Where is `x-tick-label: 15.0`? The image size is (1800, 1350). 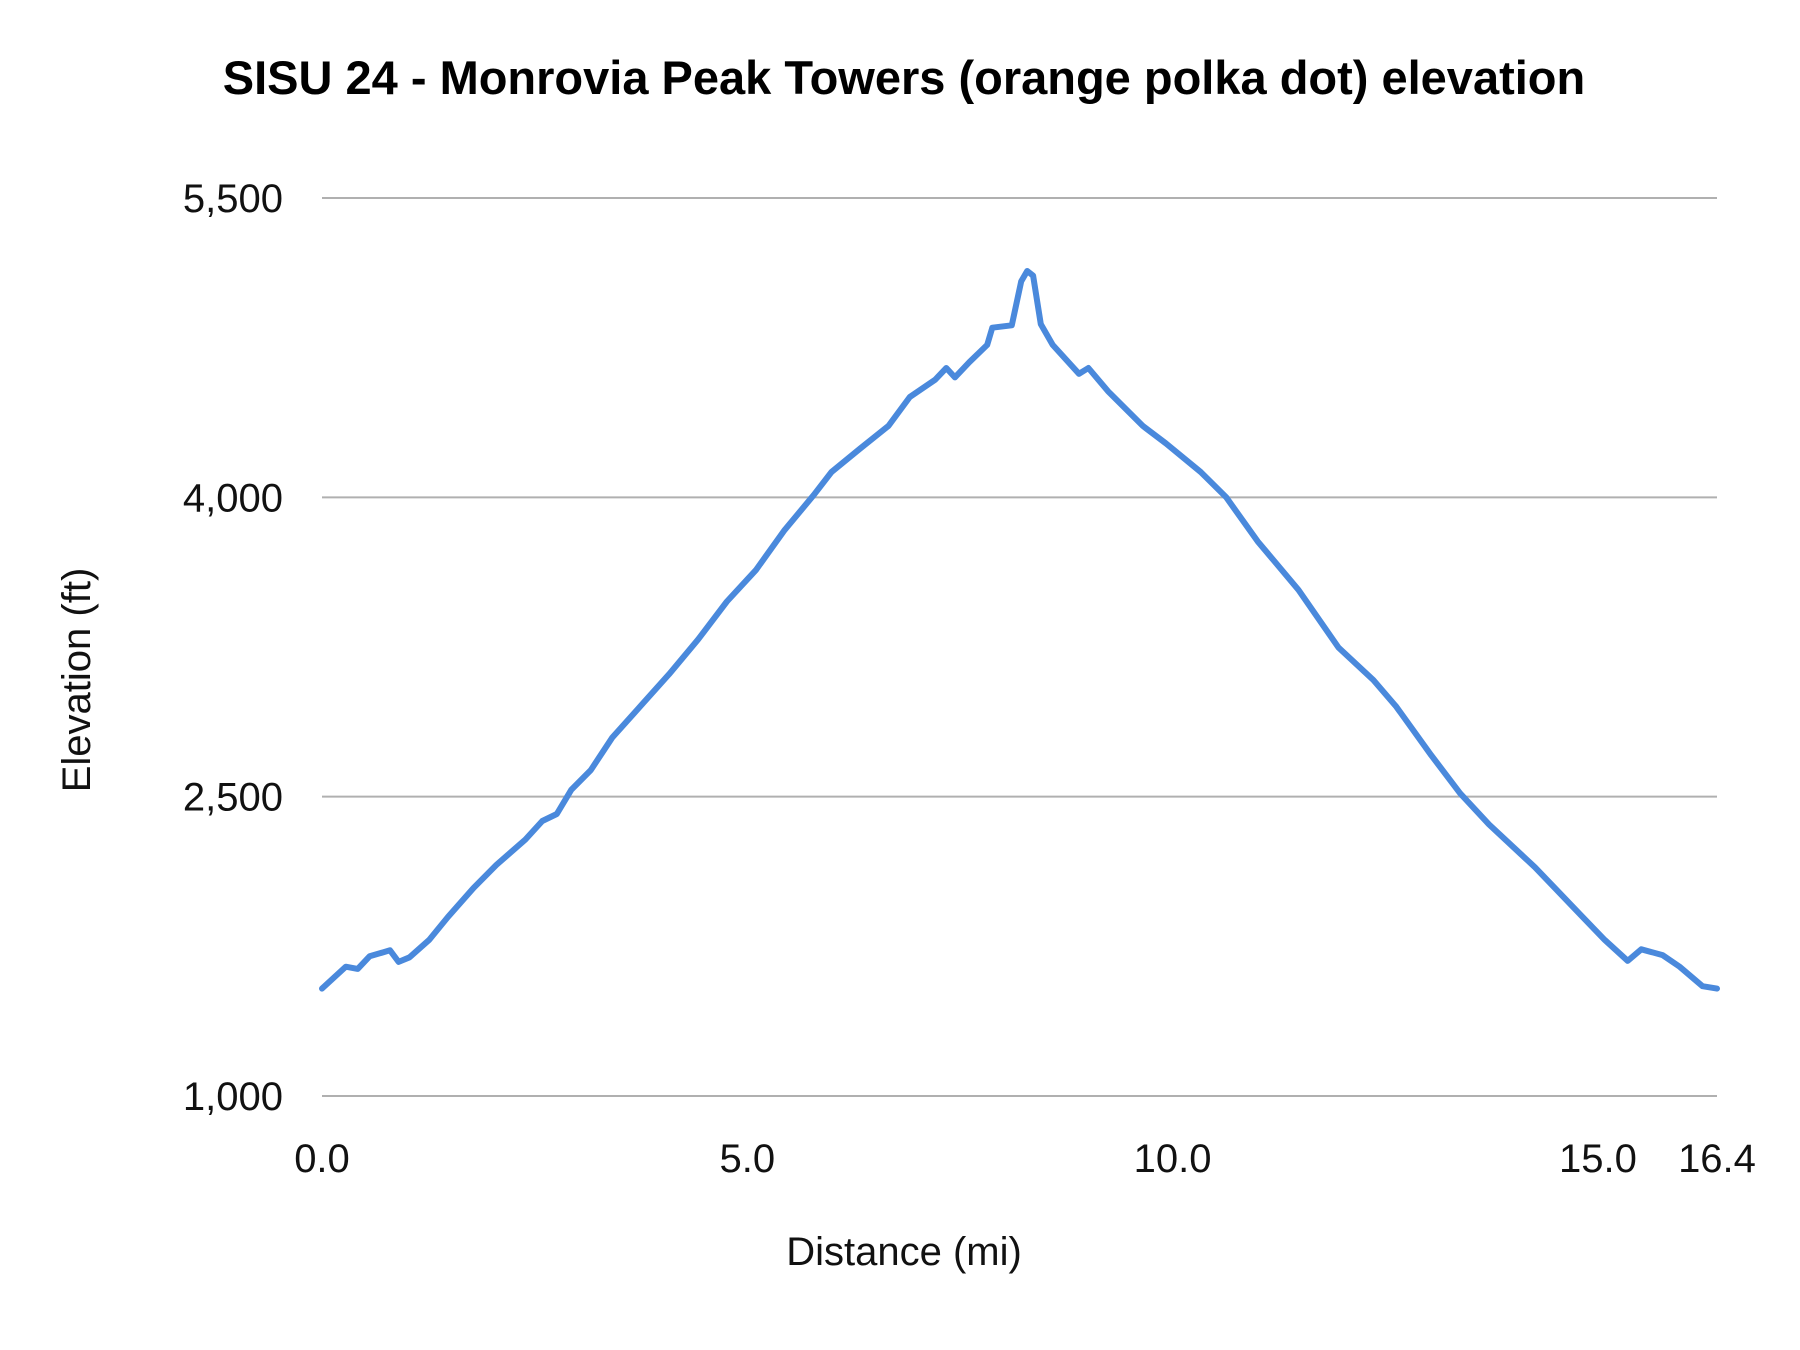
x-tick-label: 15.0 is located at coordinates (1598, 1159).